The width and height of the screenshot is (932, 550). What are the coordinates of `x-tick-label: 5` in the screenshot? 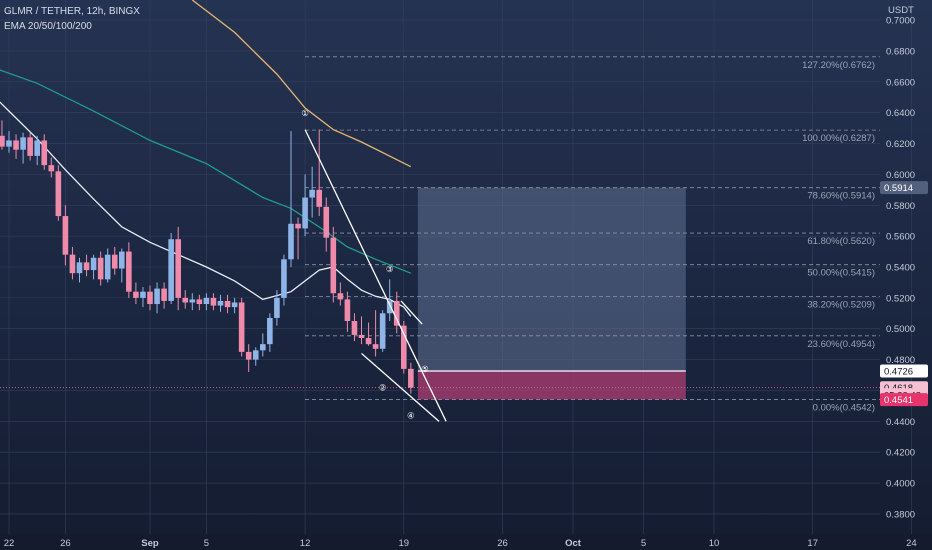 It's located at (643, 543).